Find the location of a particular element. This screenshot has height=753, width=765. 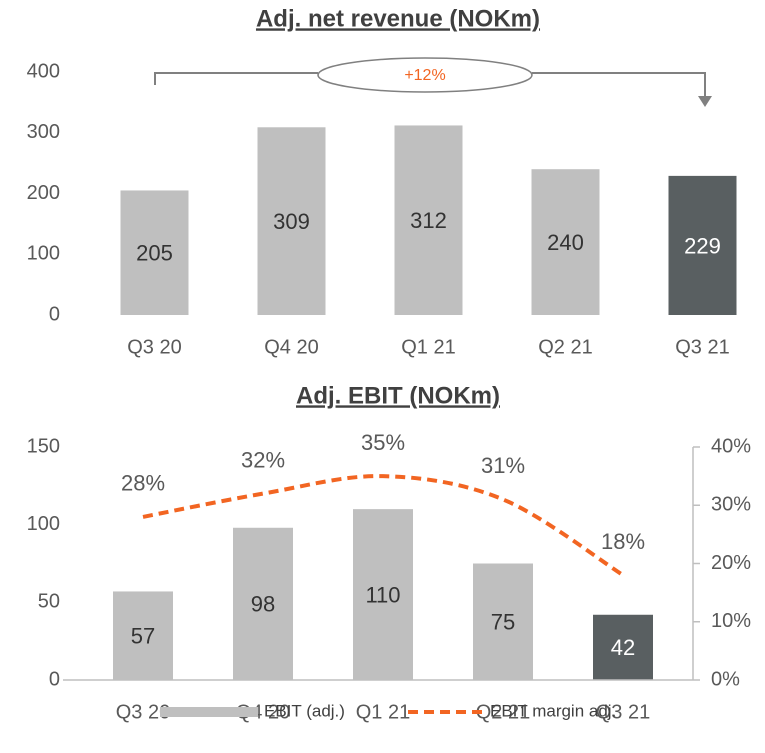

data-label: 57 is located at coordinates (143, 636).